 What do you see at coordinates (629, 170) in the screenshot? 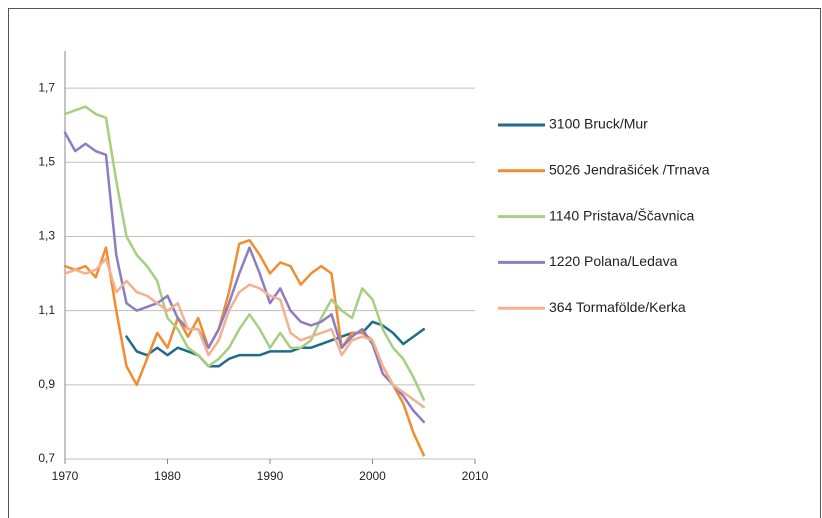
I see `legend-label: 5026 Jendrašićek /Trnava` at bounding box center [629, 170].